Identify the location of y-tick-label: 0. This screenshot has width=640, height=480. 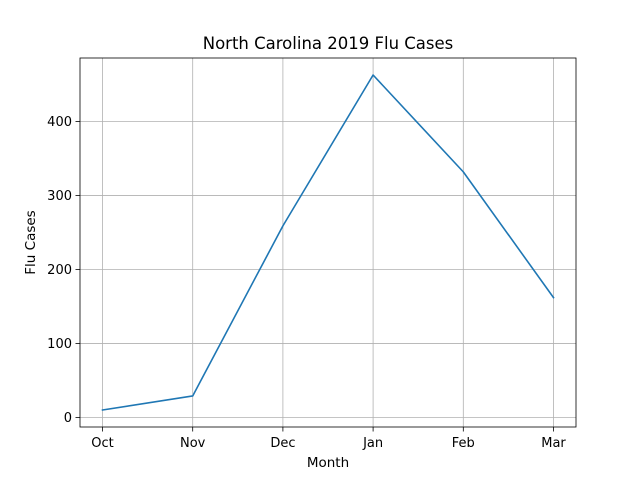
(68, 418).